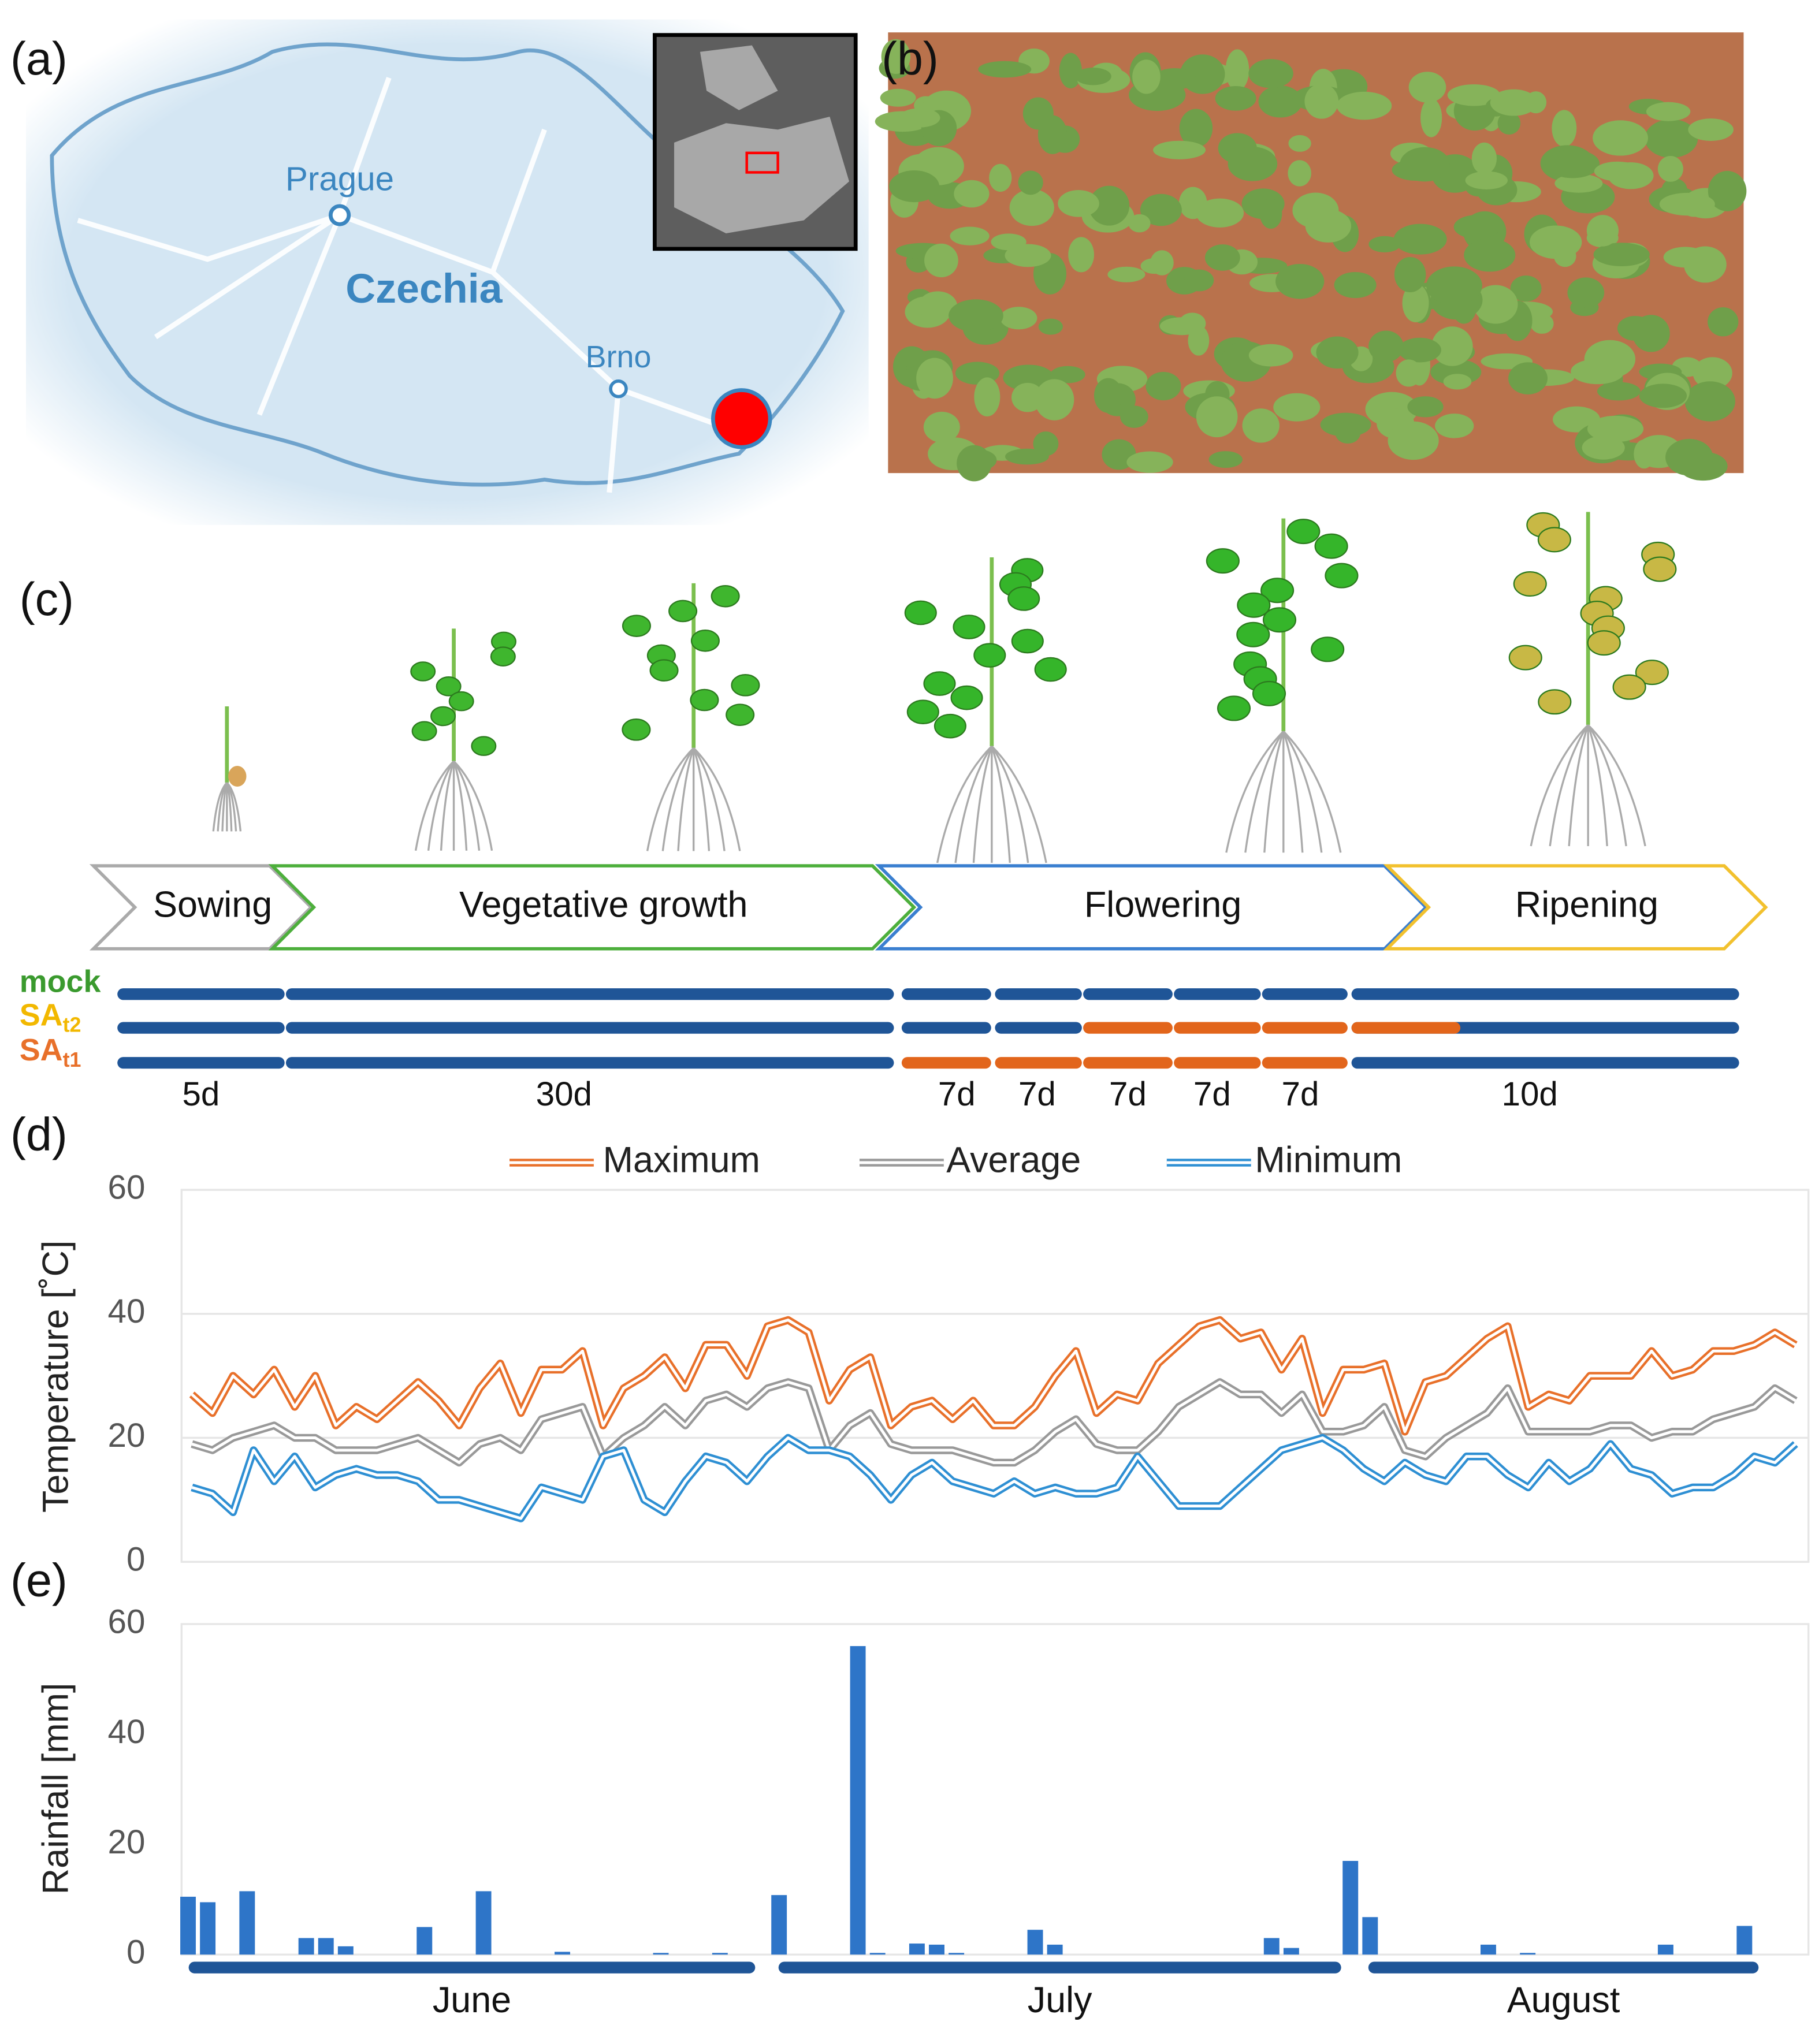 This screenshot has width=1815, height=2044. I want to click on treatment-subscript: t1, so click(72, 1060).